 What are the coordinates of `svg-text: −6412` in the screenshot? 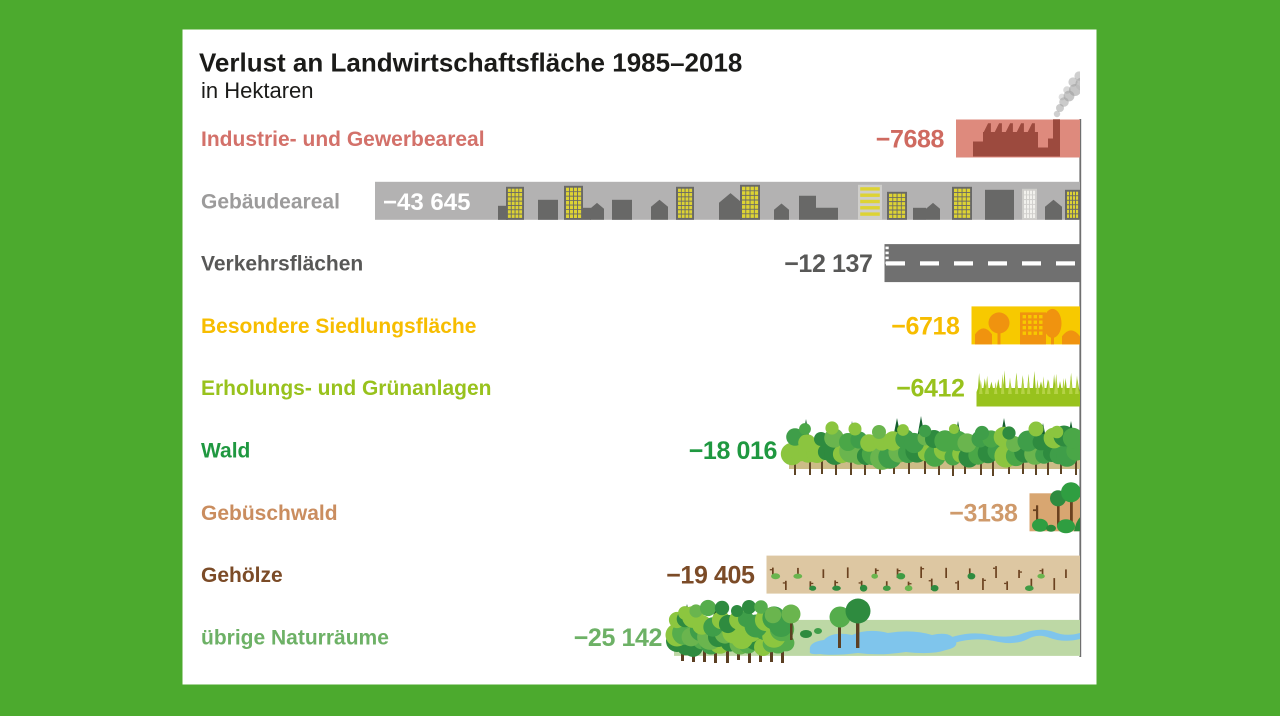 It's located at (930, 389).